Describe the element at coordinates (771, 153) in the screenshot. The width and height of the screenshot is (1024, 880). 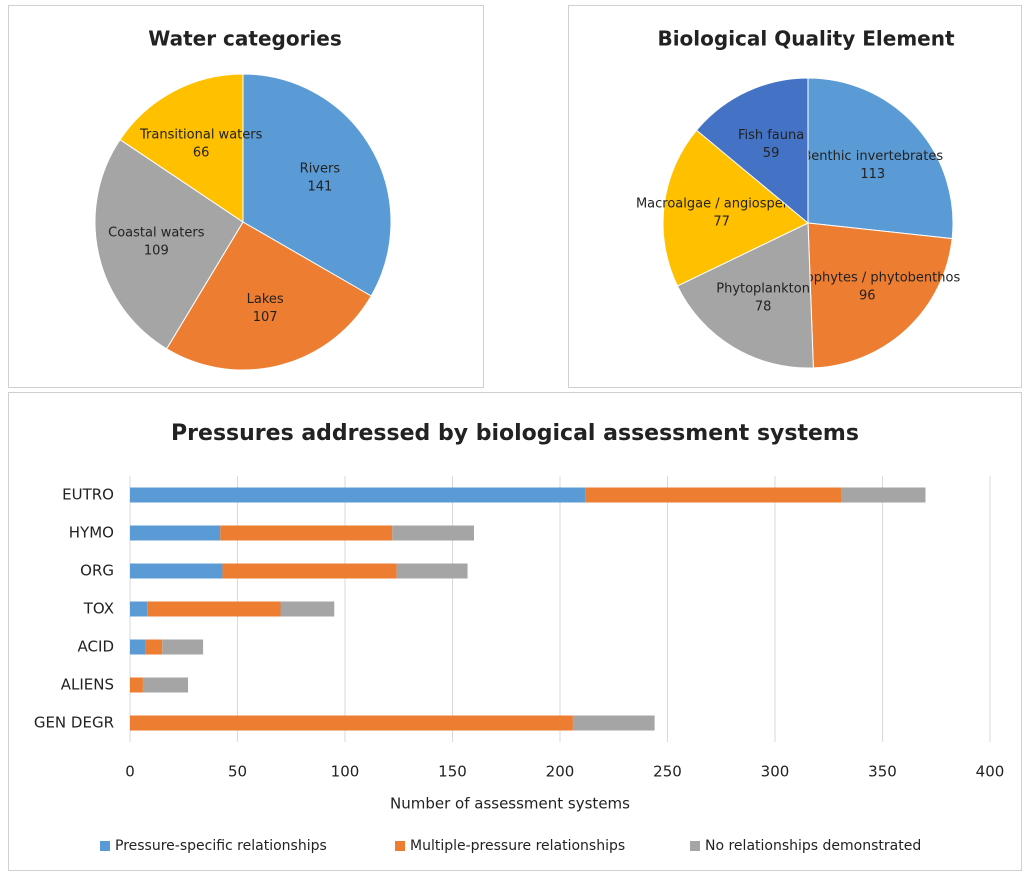
I see `slice-value: 59` at that location.